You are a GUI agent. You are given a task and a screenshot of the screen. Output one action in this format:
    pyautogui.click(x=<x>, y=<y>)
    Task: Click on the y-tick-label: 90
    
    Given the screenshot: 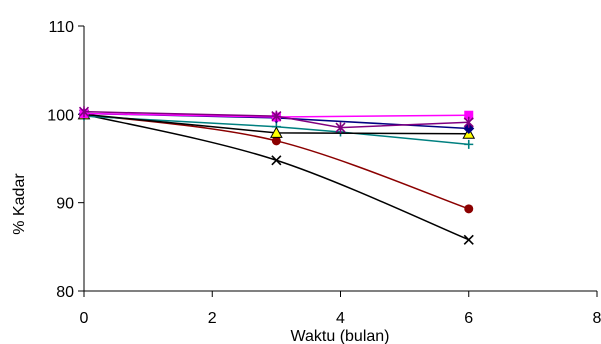 What is the action you would take?
    pyautogui.click(x=65, y=204)
    